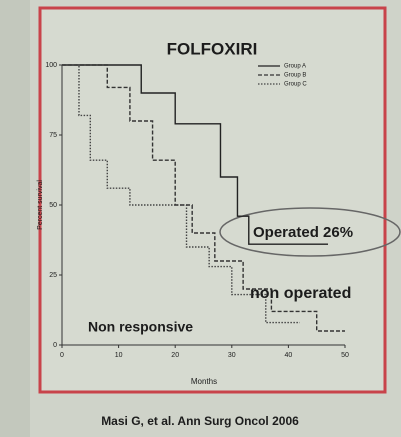 This screenshot has width=401, height=437. Describe the element at coordinates (212, 48) in the screenshot. I see `chart-title: FOLFOXIRI` at that location.